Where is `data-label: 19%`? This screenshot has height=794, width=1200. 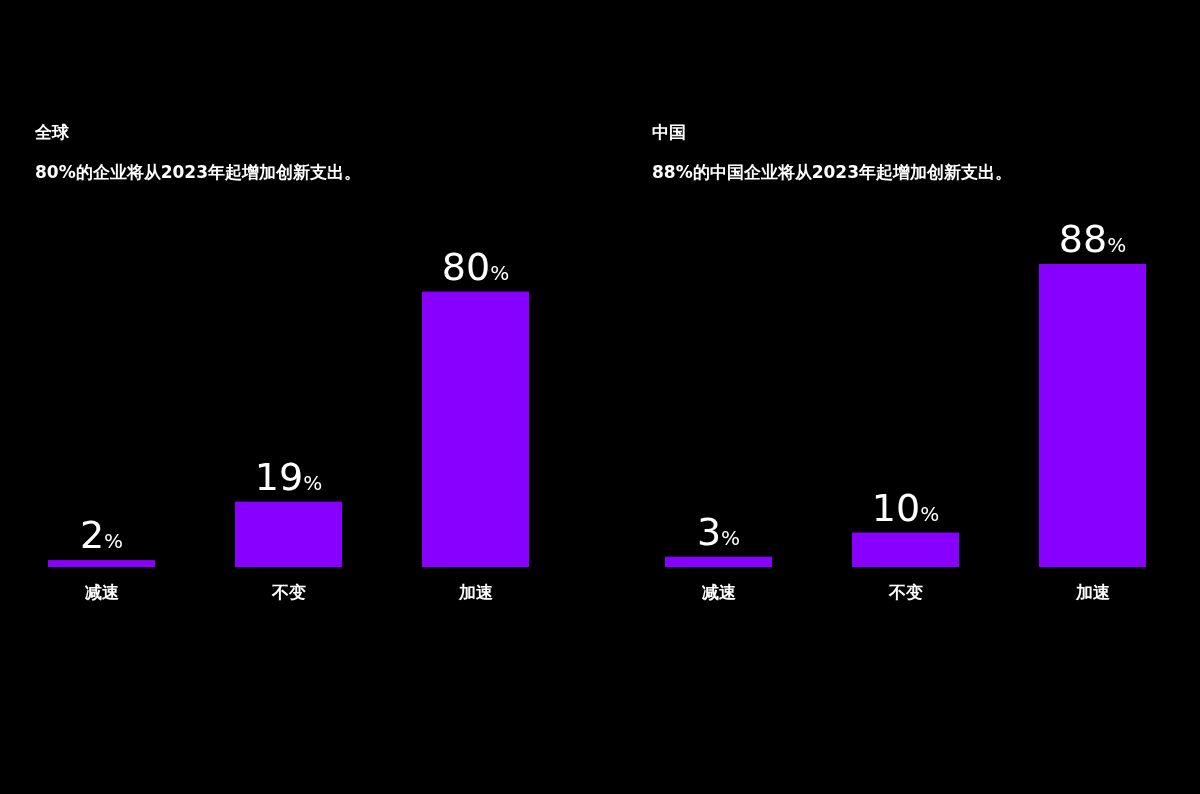
data-label: 19% is located at coordinates (288, 476).